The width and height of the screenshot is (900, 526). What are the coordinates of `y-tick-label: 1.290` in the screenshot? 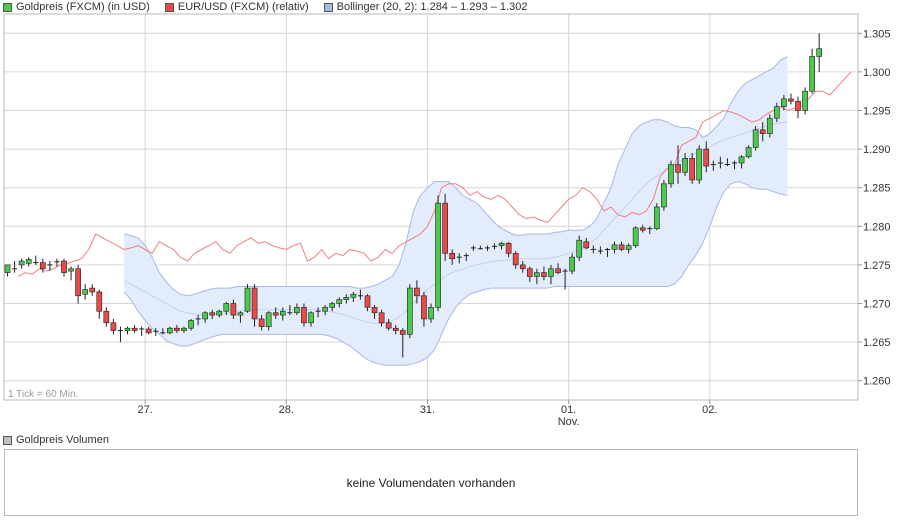 It's located at (877, 150).